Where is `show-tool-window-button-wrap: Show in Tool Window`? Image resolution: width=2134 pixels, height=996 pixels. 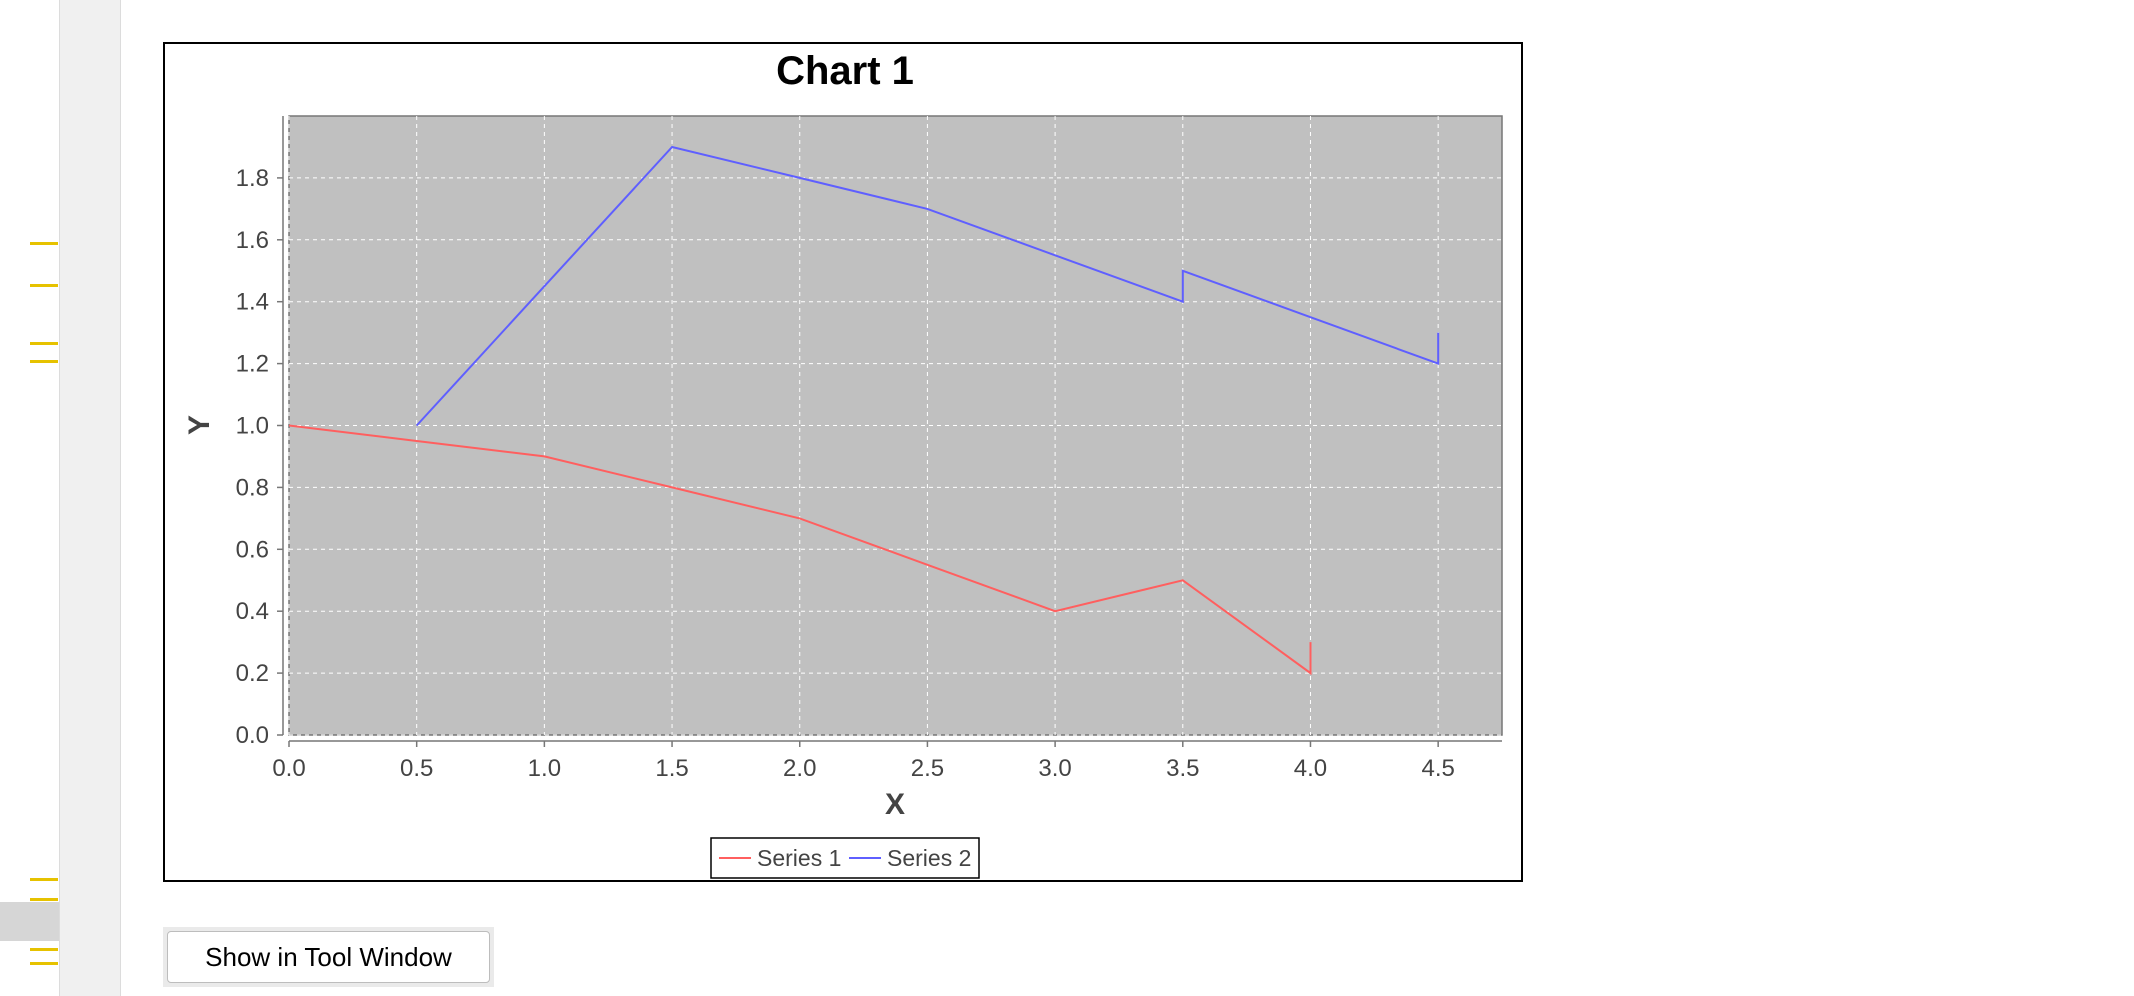
show-tool-window-button-wrap: Show in Tool Window is located at coordinates (328, 957).